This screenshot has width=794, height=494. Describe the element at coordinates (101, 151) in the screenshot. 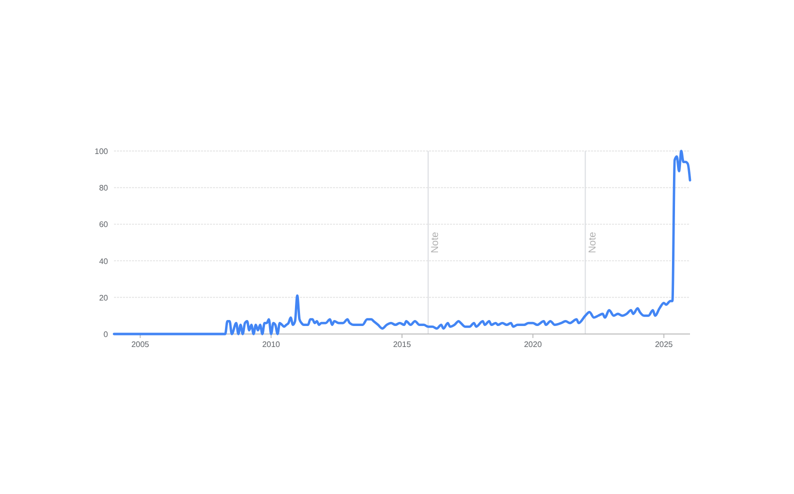

I see `y-tick-label: 100` at that location.